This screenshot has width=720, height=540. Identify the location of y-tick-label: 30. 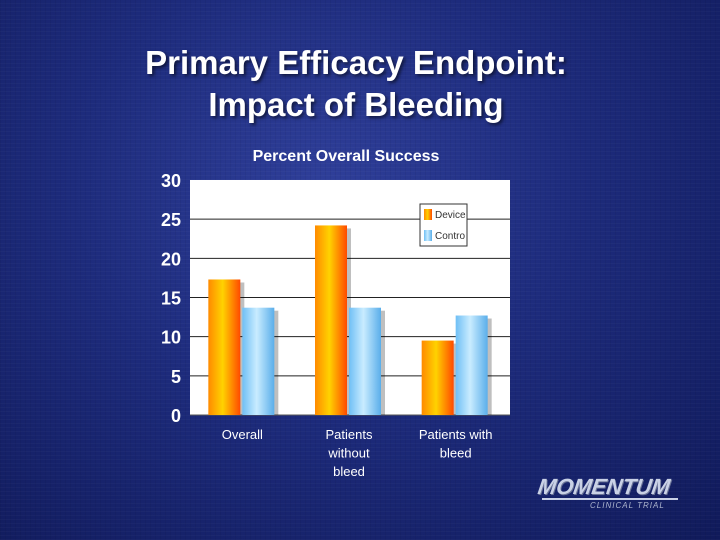
(171, 181).